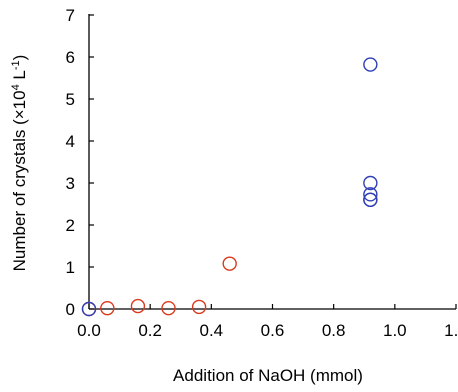 This screenshot has height=392, width=458. What do you see at coordinates (212, 330) in the screenshot?
I see `x-tick-label: 0.4` at bounding box center [212, 330].